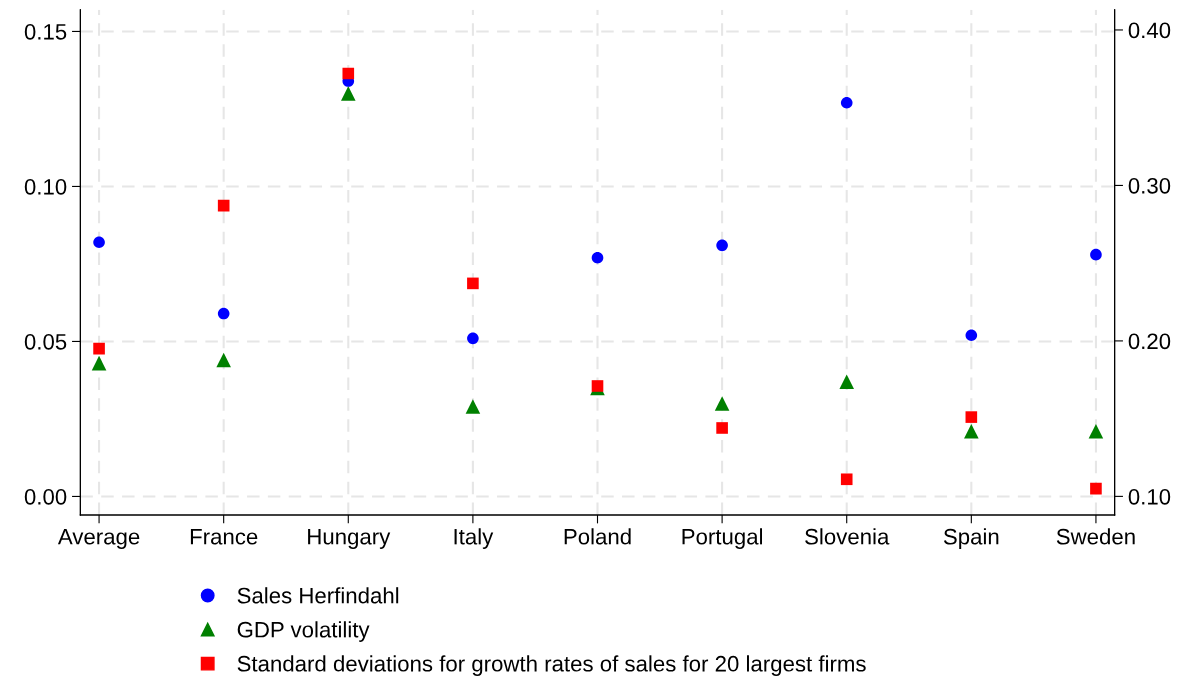  I want to click on y2-tick-label: 0.40, so click(1149, 30).